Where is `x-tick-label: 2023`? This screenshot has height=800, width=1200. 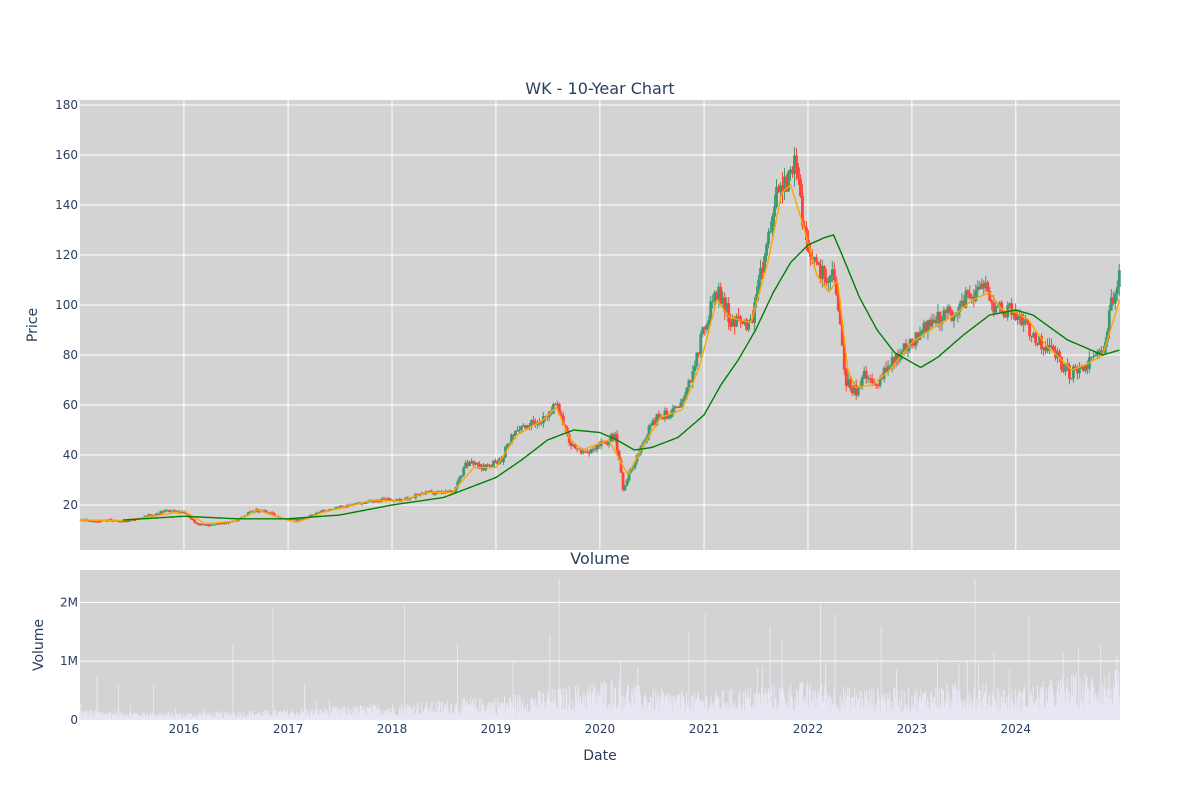
x-tick-label: 2023 is located at coordinates (912, 729).